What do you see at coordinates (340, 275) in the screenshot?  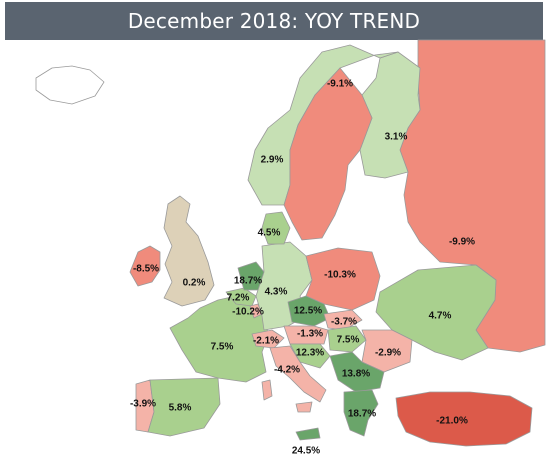 I see `label-poland: -10.3%` at bounding box center [340, 275].